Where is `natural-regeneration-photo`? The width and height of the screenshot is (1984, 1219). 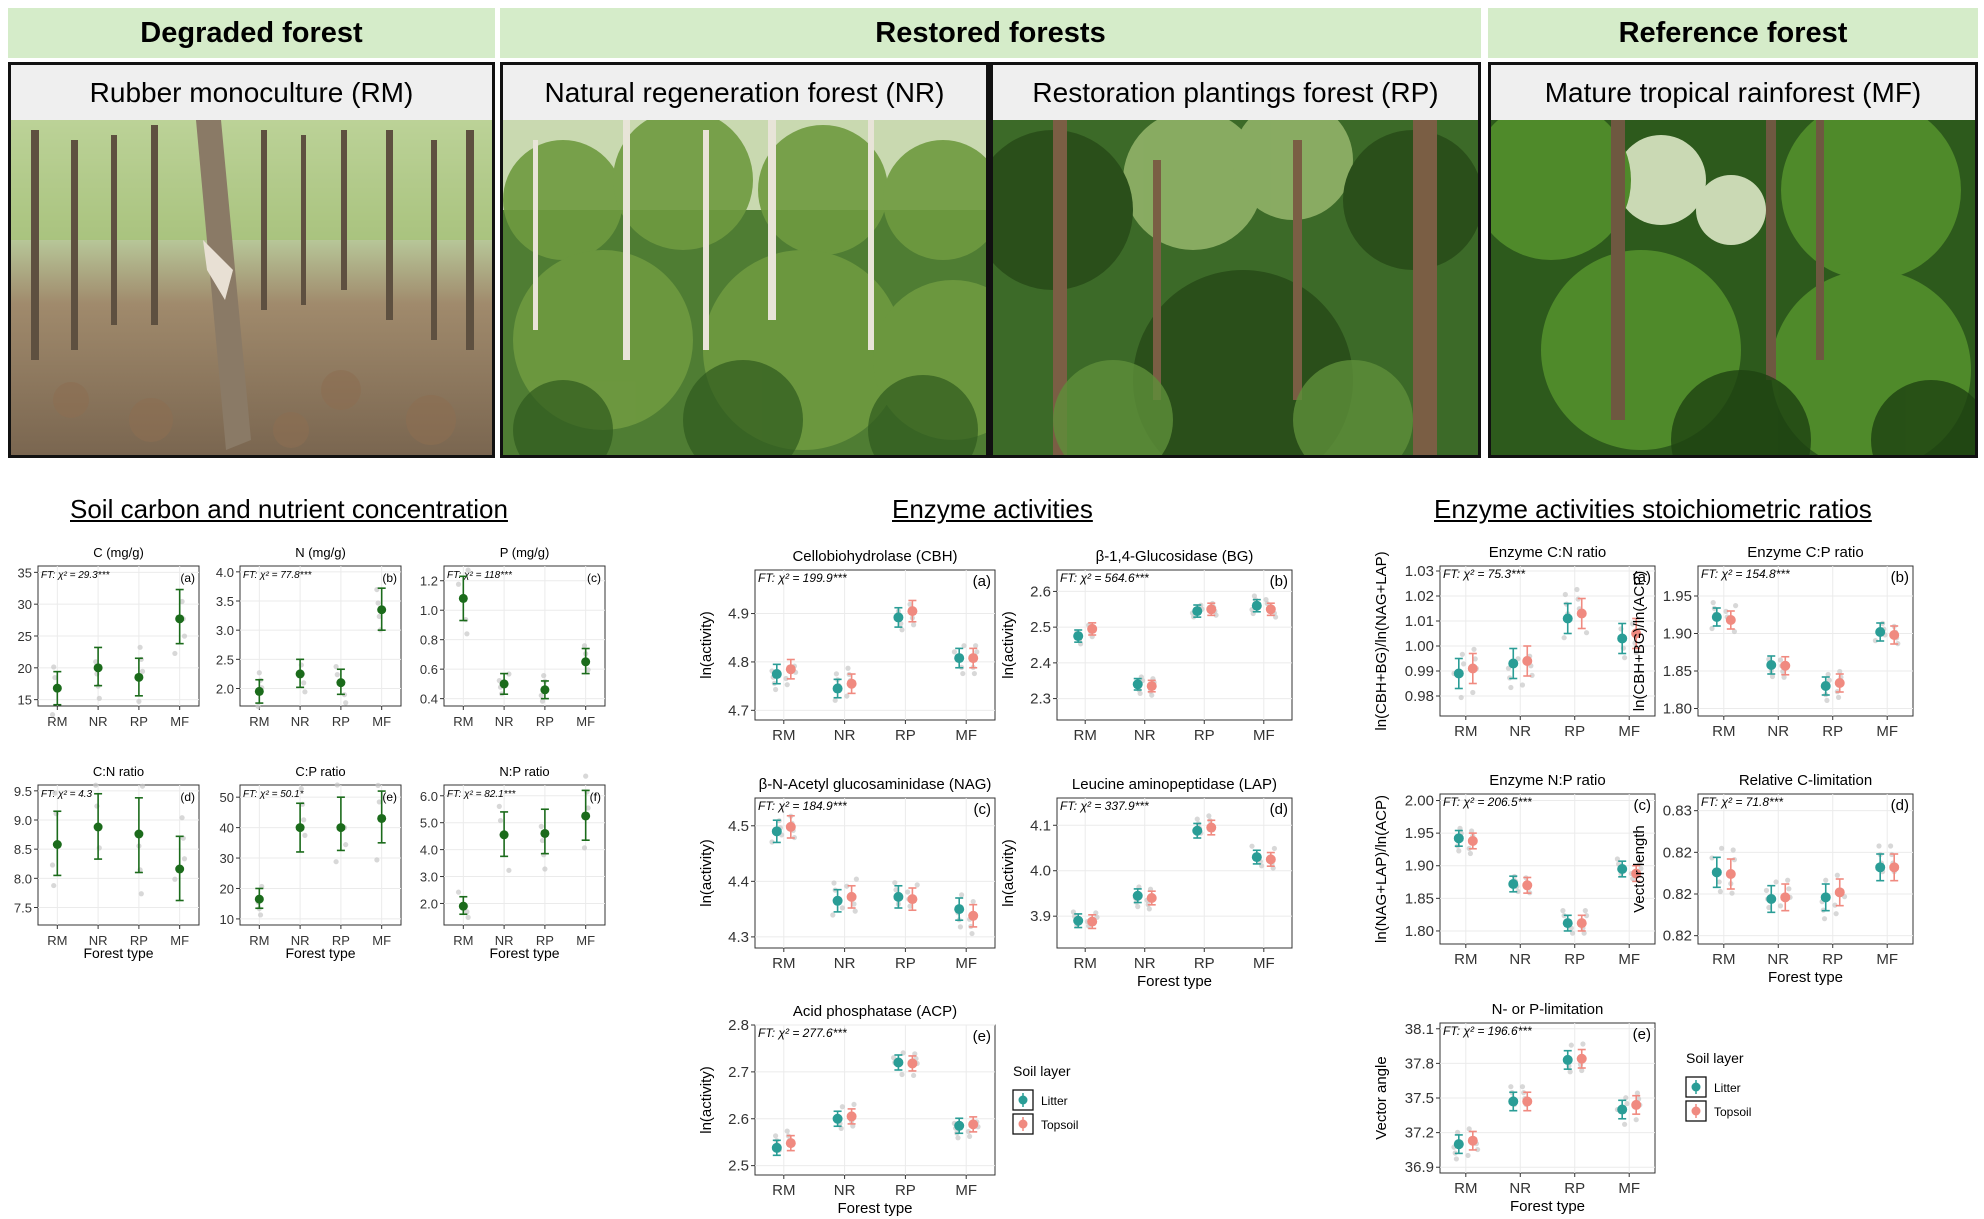
natural-regeneration-photo is located at coordinates (744, 287).